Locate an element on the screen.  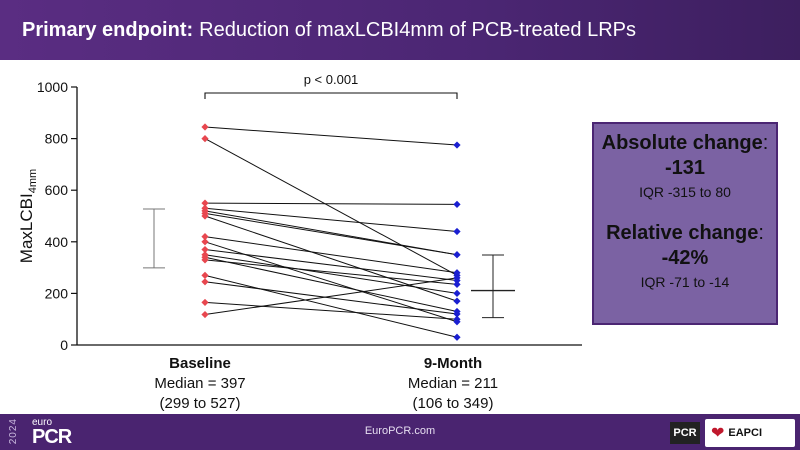
absolute-change-heading: Absolute change: is located at coordinates (685, 143).